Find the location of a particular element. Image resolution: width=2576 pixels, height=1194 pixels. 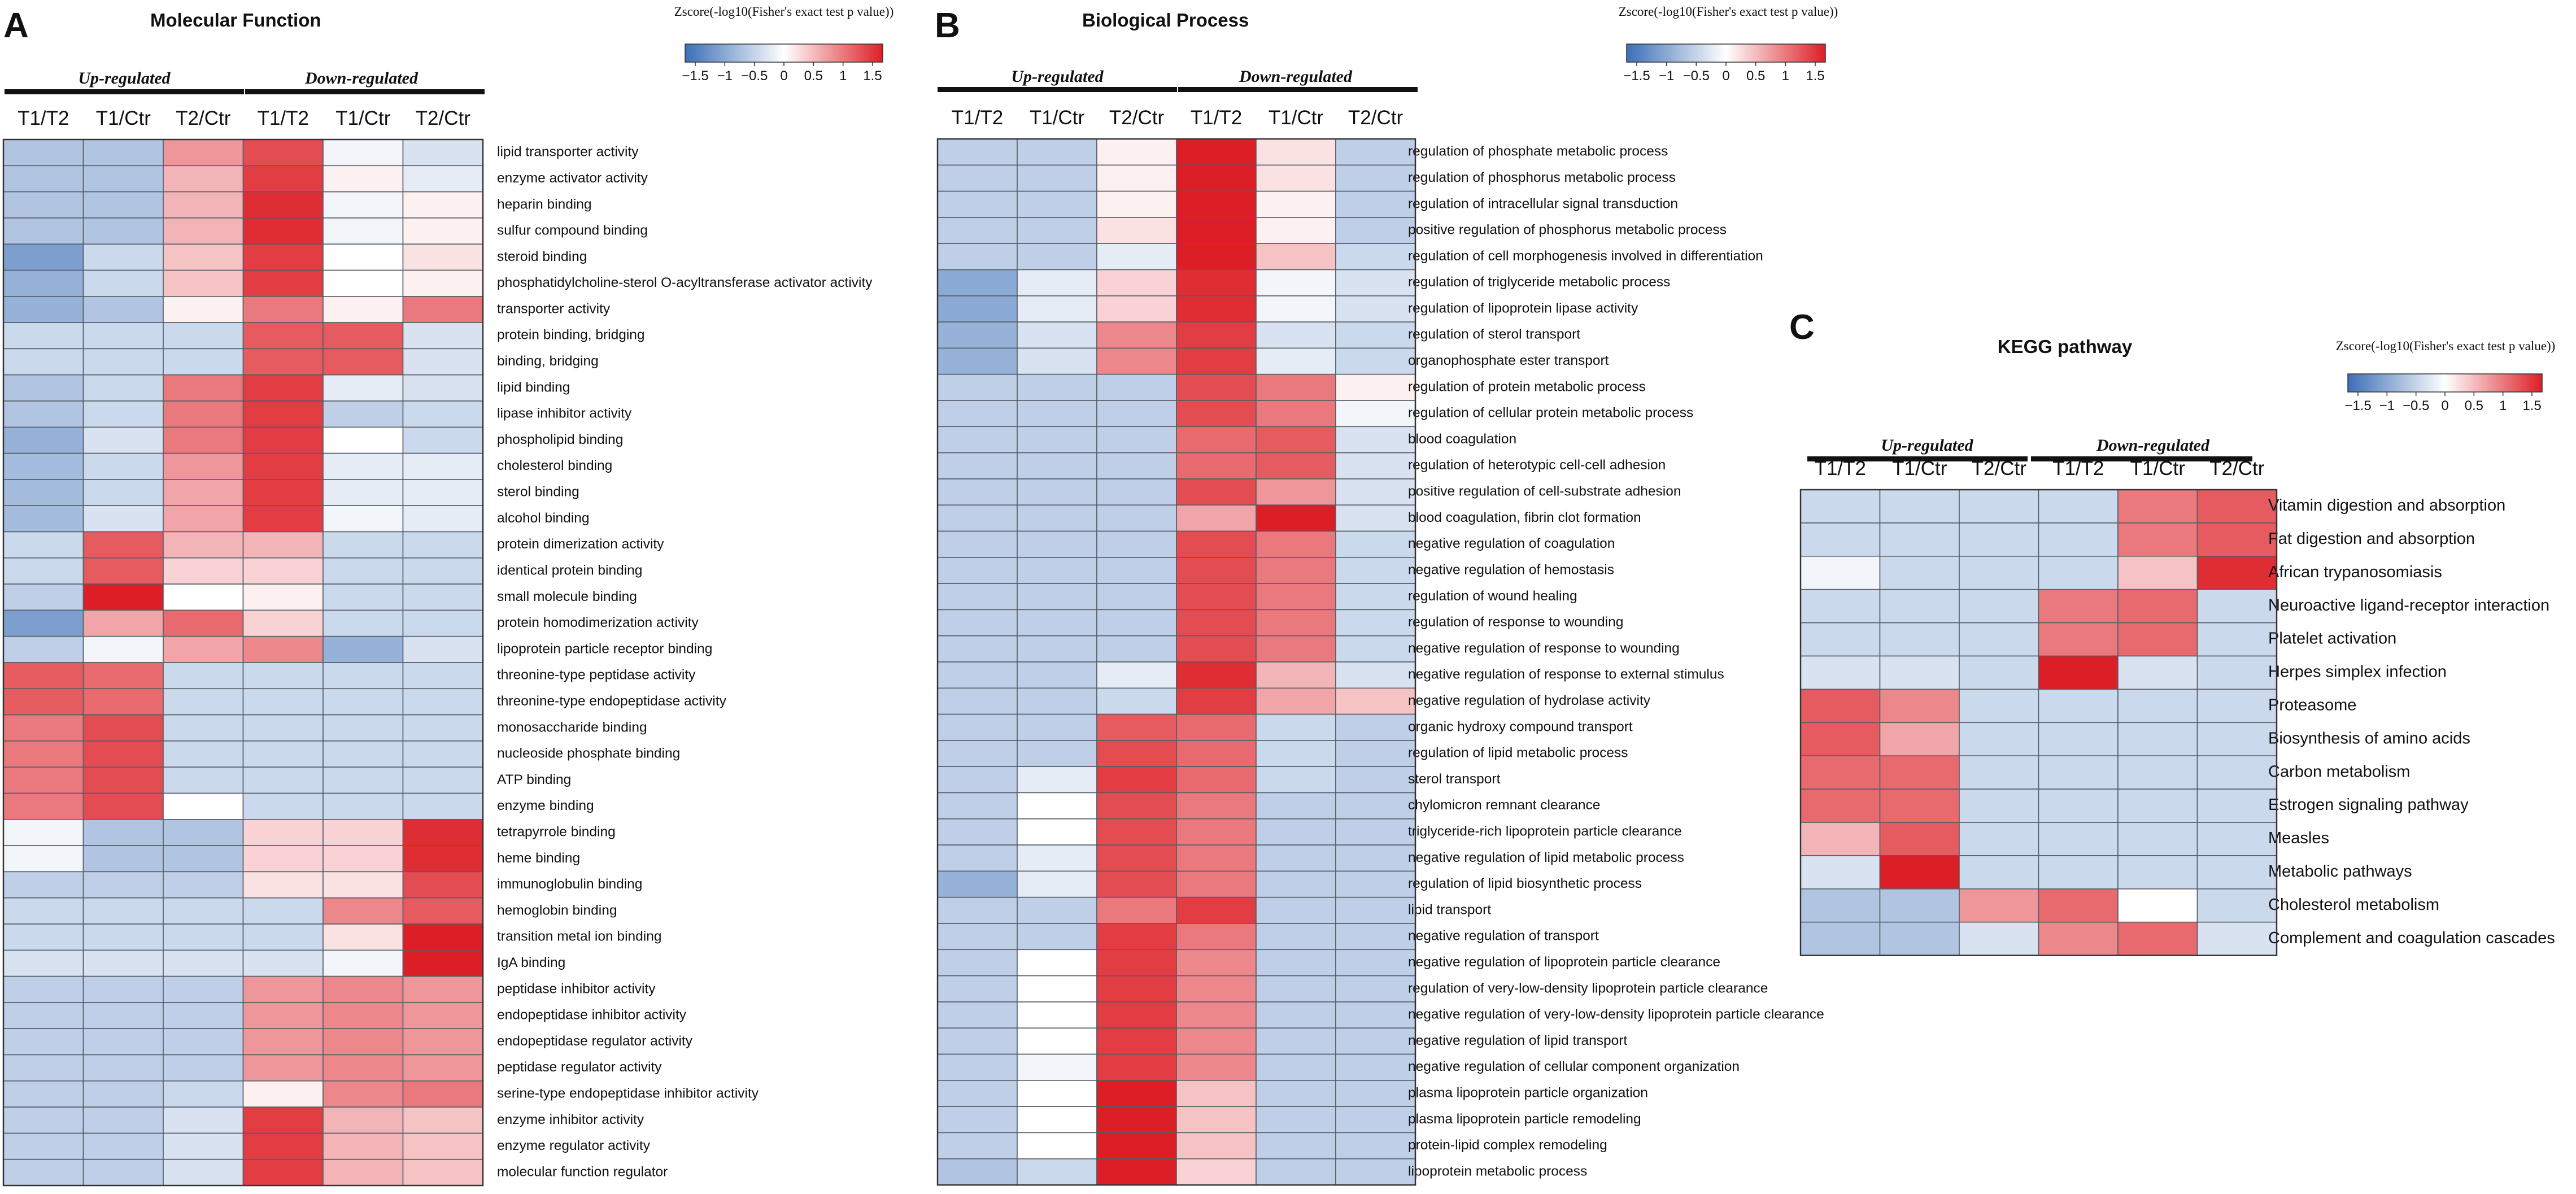

row-label: enzyme regulator activity is located at coordinates (574, 1145).